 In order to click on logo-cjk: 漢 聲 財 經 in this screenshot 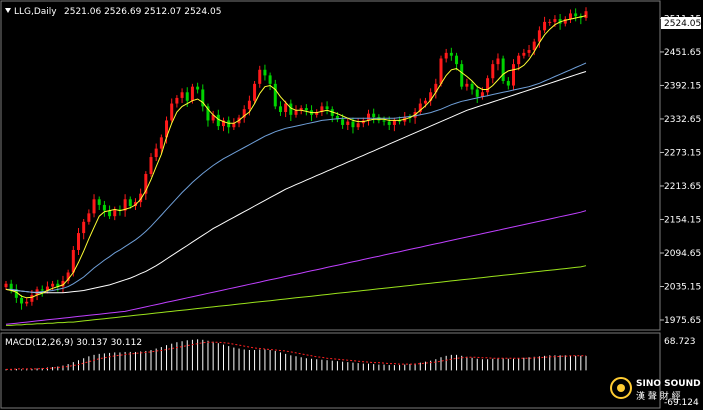, I will do `click(658, 396)`.